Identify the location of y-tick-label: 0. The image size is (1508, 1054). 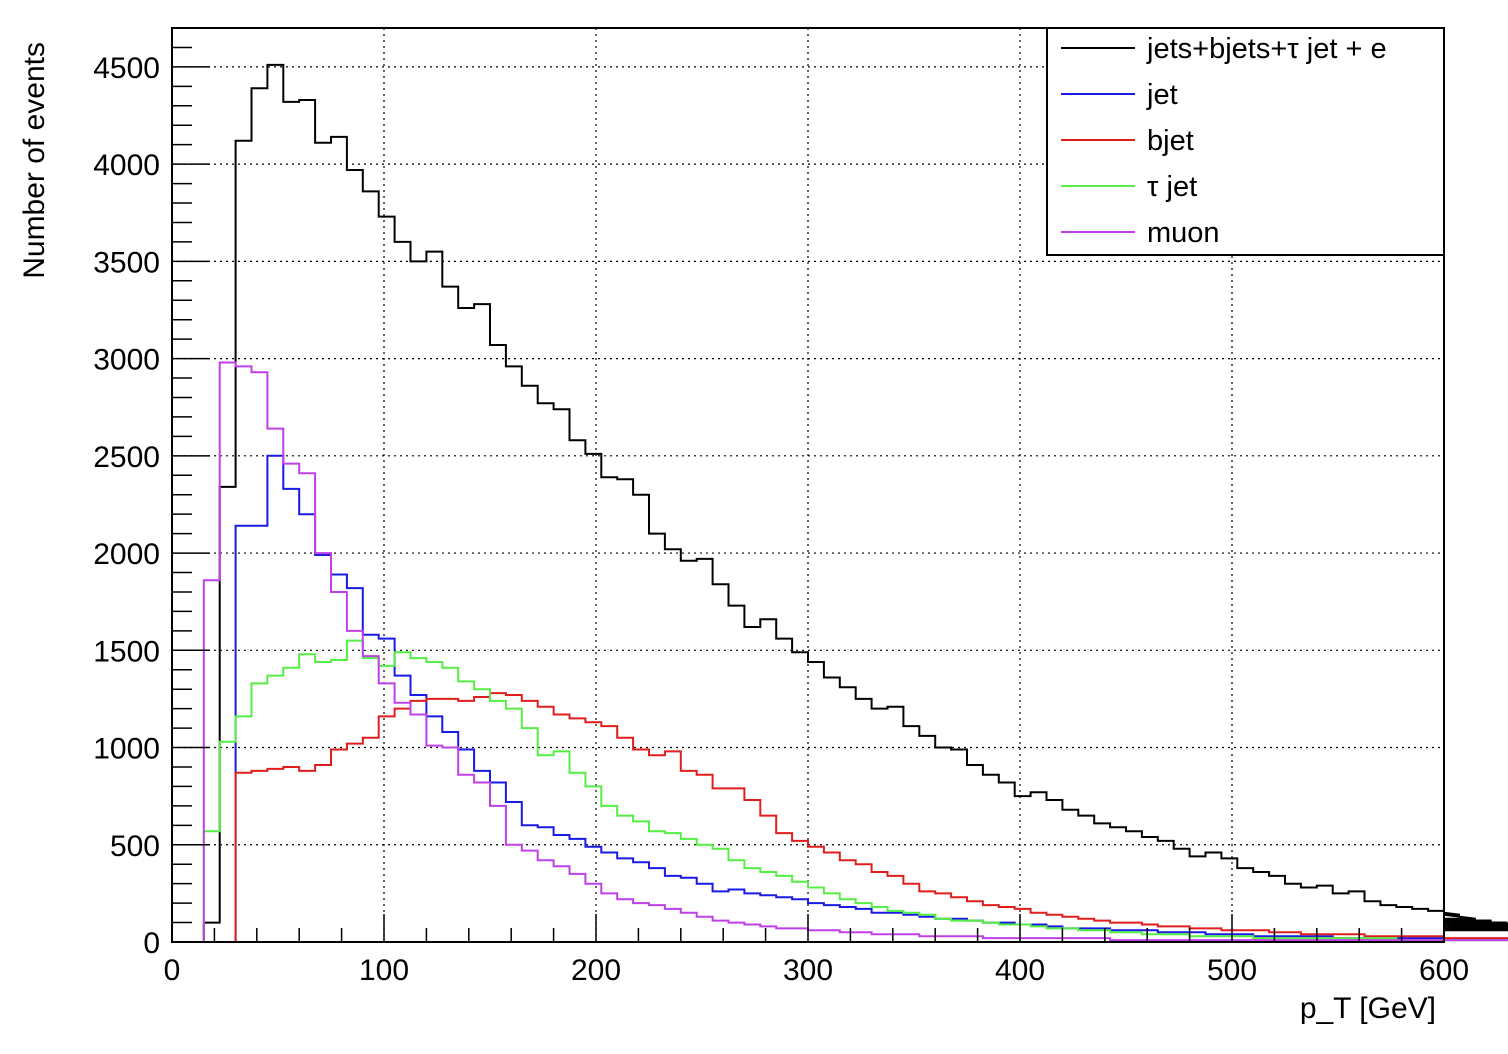
(151, 943).